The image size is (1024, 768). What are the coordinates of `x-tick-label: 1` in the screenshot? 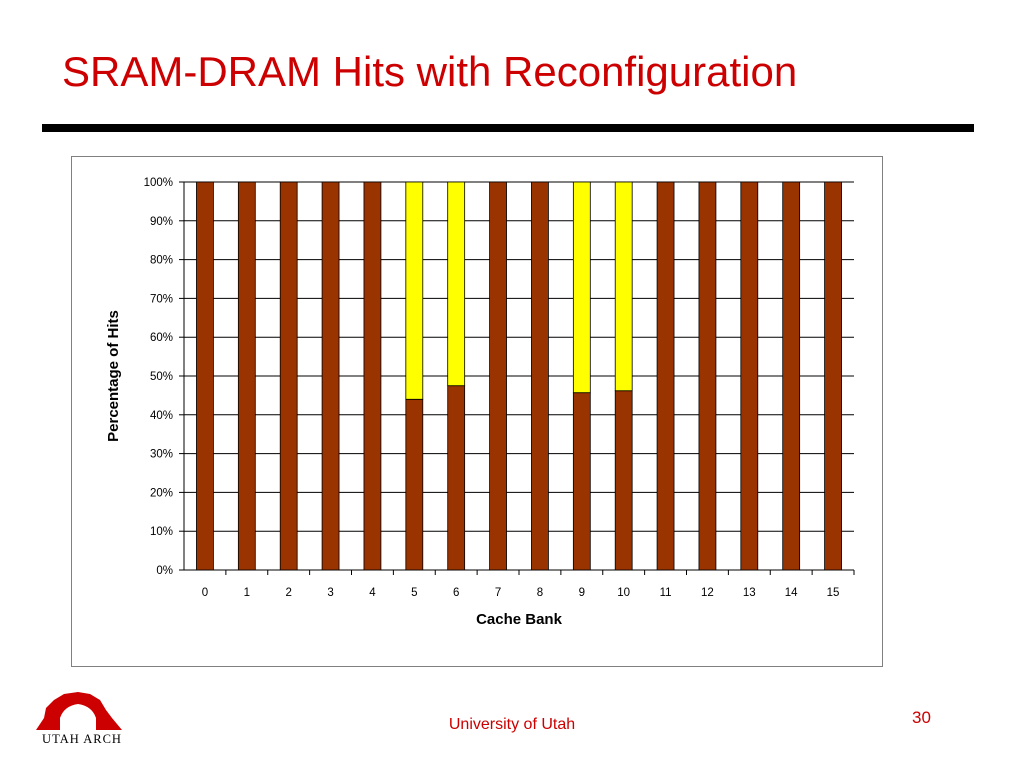 It's located at (247, 593).